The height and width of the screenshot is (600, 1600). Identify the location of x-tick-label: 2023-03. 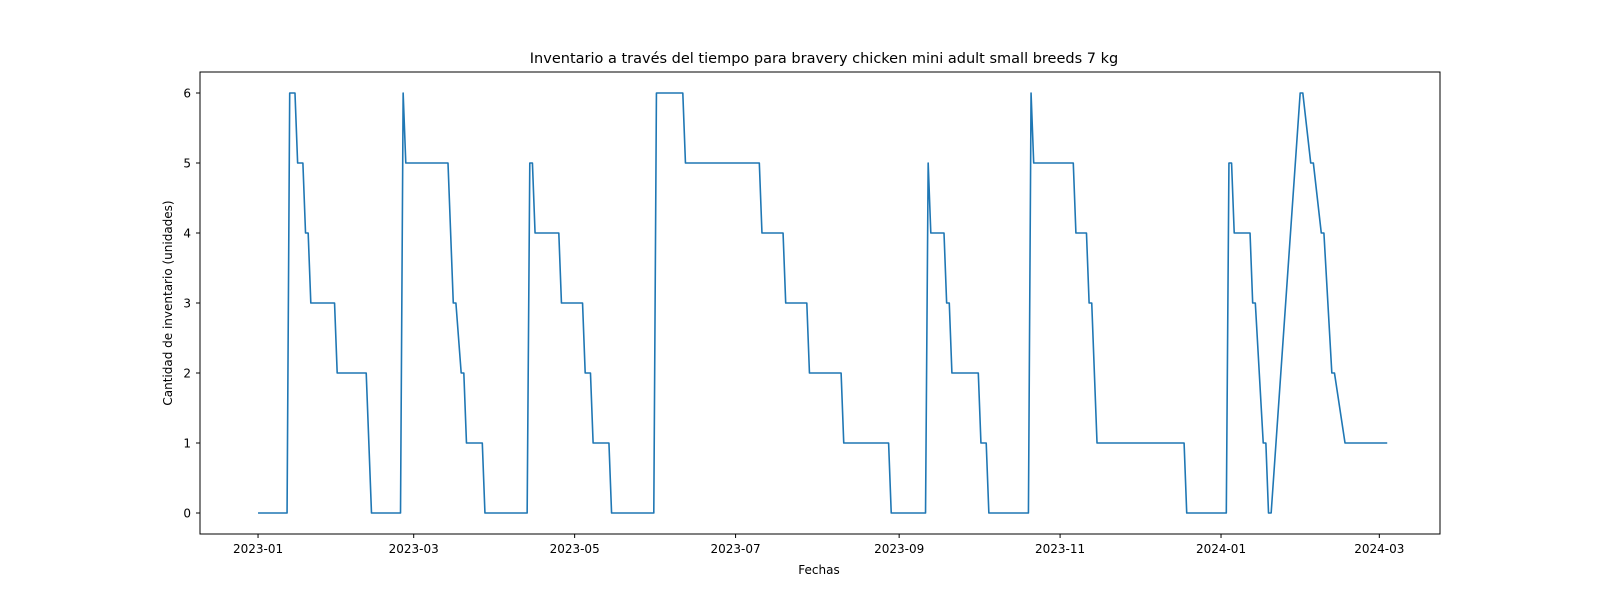
(414, 549).